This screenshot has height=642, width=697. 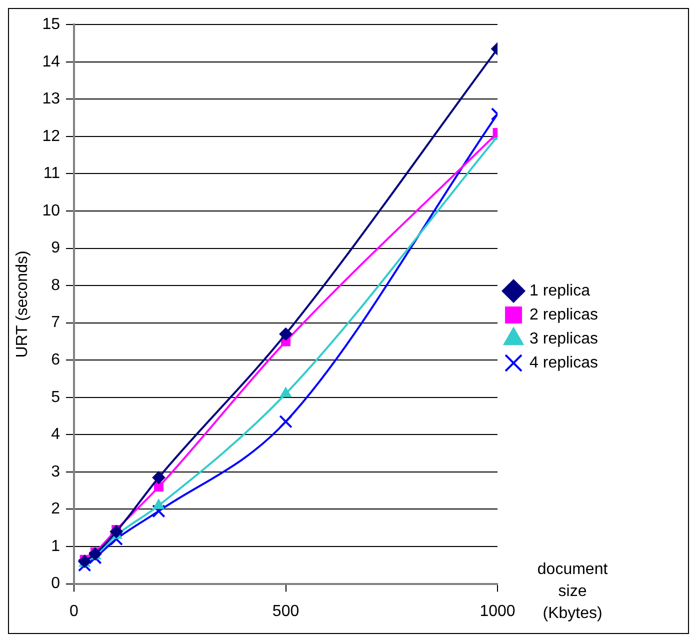 I want to click on y-tick-label: 7, so click(x=55, y=323).